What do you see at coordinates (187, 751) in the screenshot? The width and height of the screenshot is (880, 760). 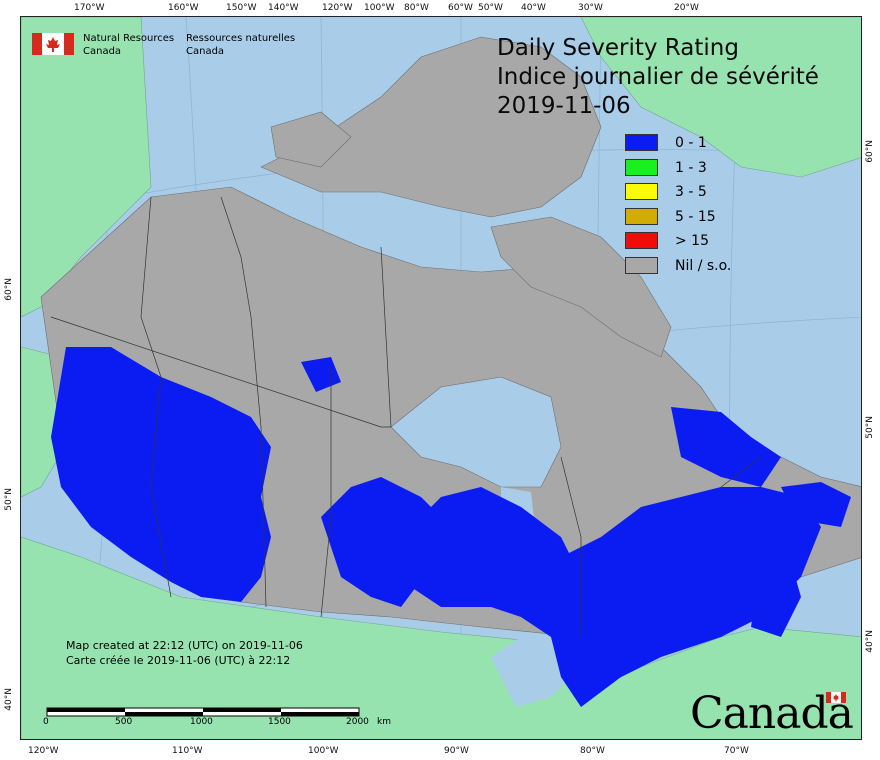 I see `graticule-label: 110°W` at bounding box center [187, 751].